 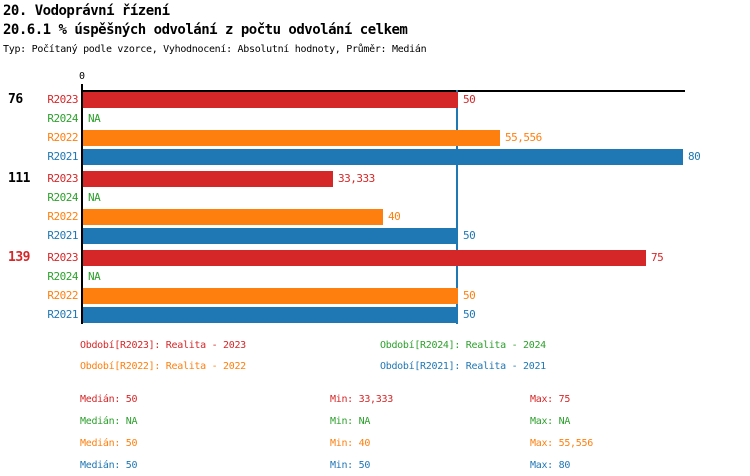 I want to click on x-axis-zero-label: 0, so click(x=82, y=76).